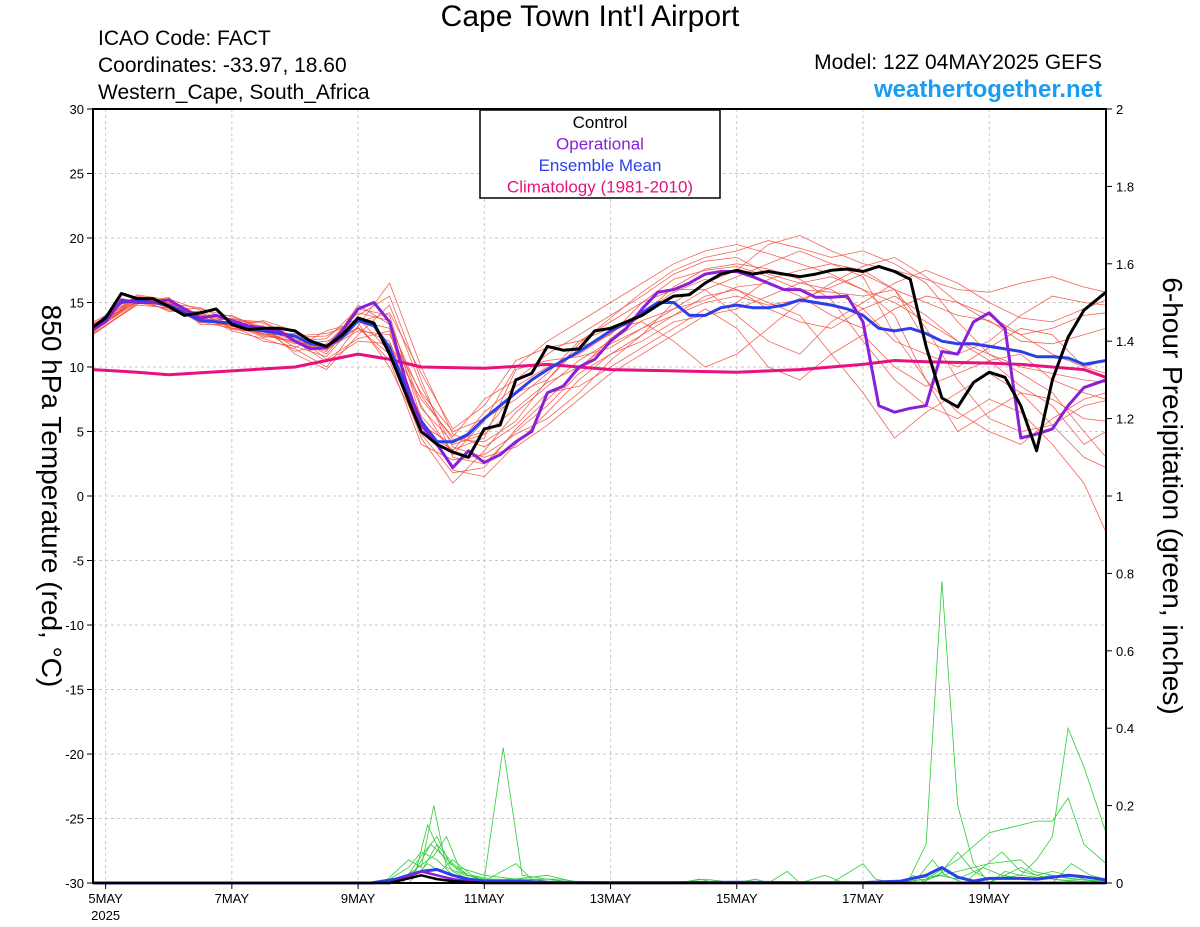 This screenshot has width=1200, height=927. What do you see at coordinates (222, 65) in the screenshot?
I see `coordinates: Coordinates: -33.97, 18.60` at bounding box center [222, 65].